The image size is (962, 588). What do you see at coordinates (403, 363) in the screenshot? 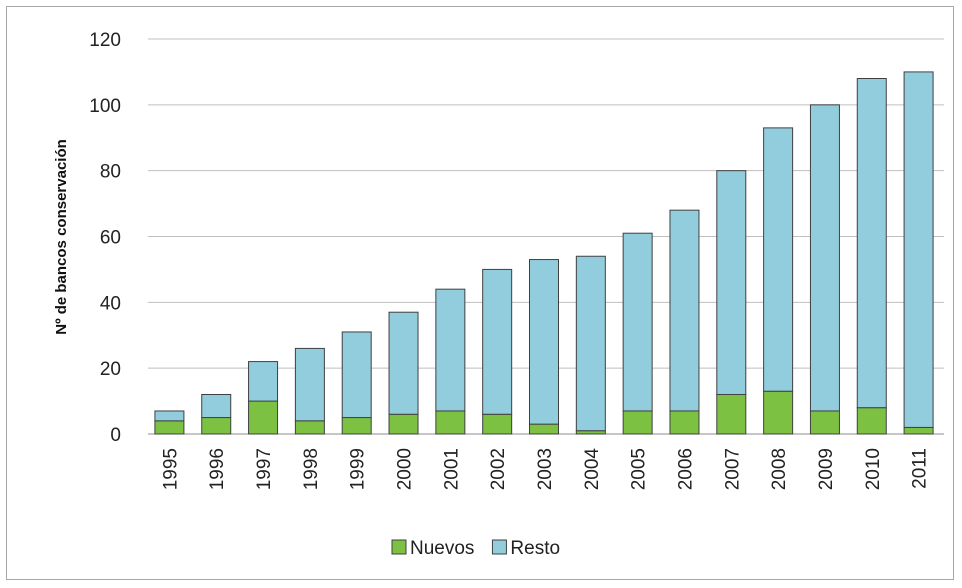
I see `bar-resto-2000` at bounding box center [403, 363].